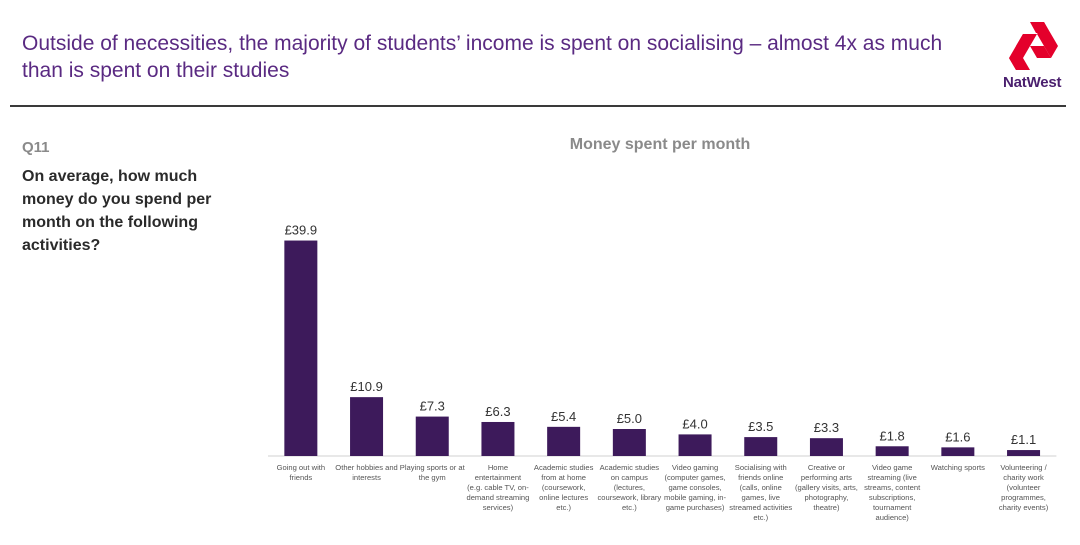 The width and height of the screenshot is (1080, 545). I want to click on bar-value-label: £5.4, so click(563, 416).